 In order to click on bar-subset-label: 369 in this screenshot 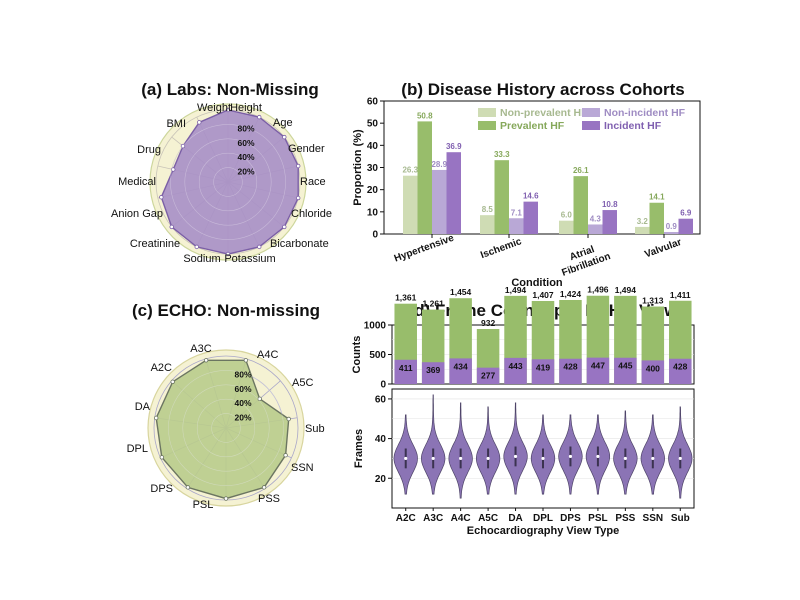, I will do `click(433, 370)`.